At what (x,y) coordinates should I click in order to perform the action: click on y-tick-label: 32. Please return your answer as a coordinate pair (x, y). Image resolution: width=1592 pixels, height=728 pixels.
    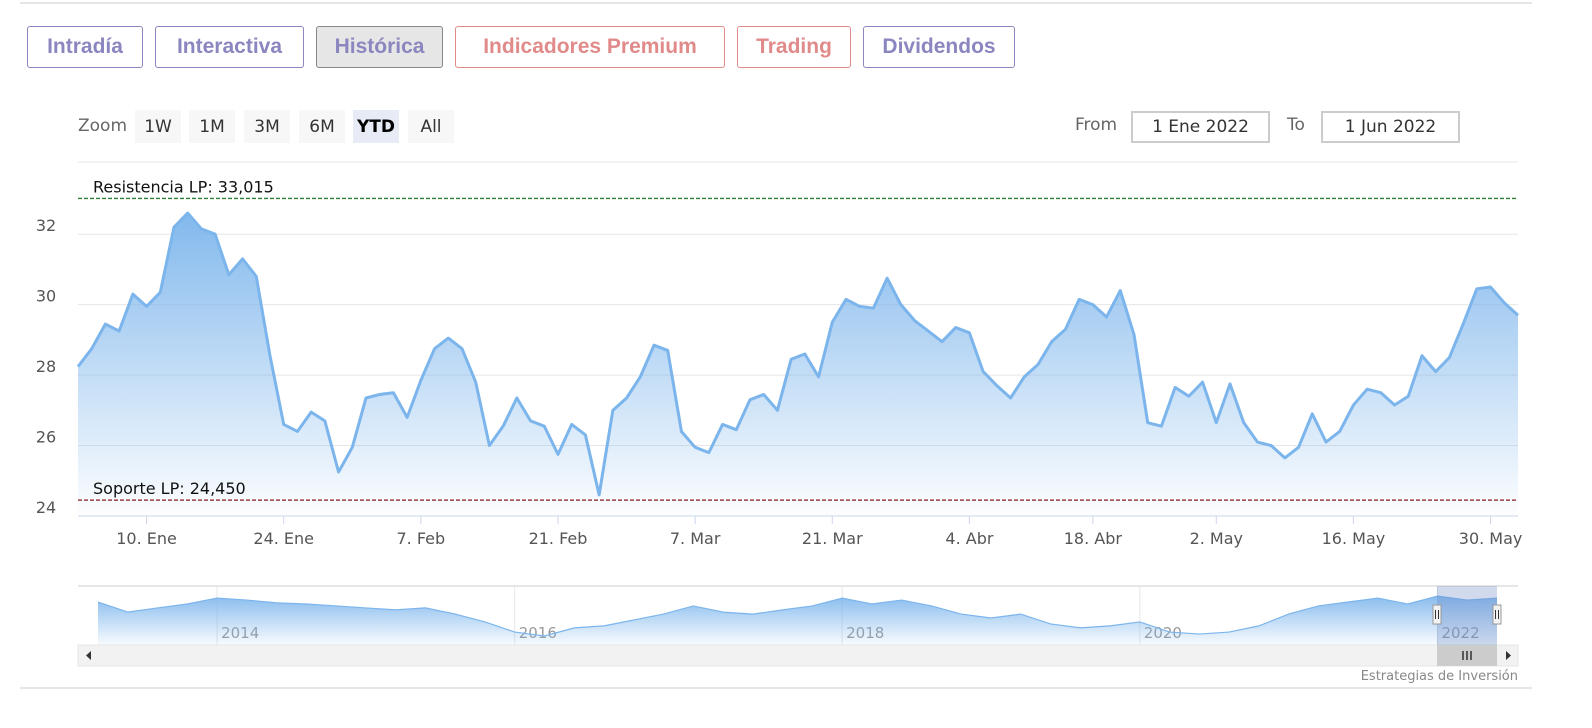
    Looking at the image, I should click on (46, 225).